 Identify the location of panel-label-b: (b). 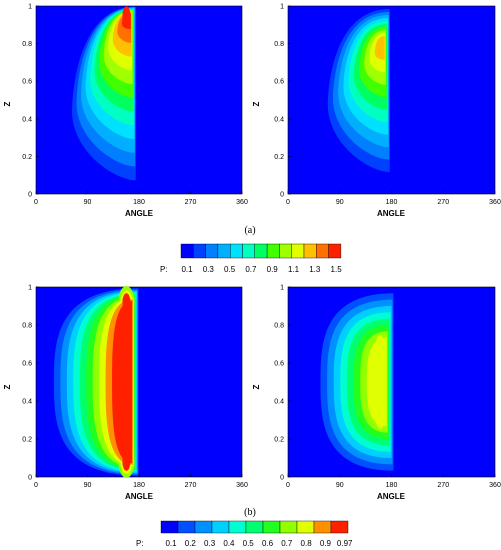
(250, 512).